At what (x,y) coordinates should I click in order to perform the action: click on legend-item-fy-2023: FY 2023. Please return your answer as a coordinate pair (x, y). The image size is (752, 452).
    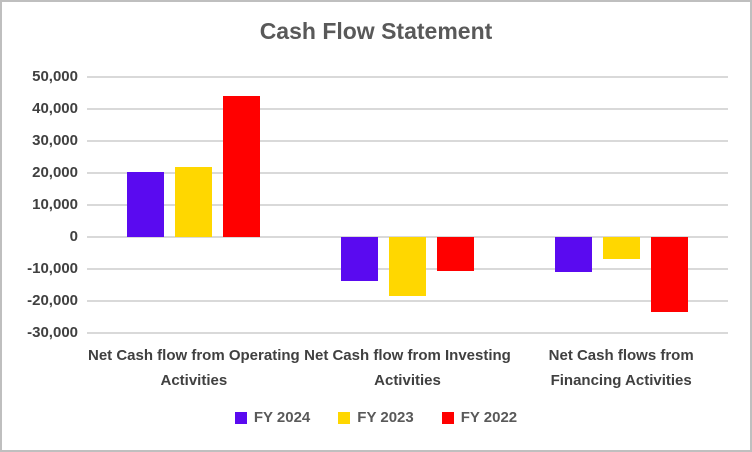
    Looking at the image, I should click on (376, 417).